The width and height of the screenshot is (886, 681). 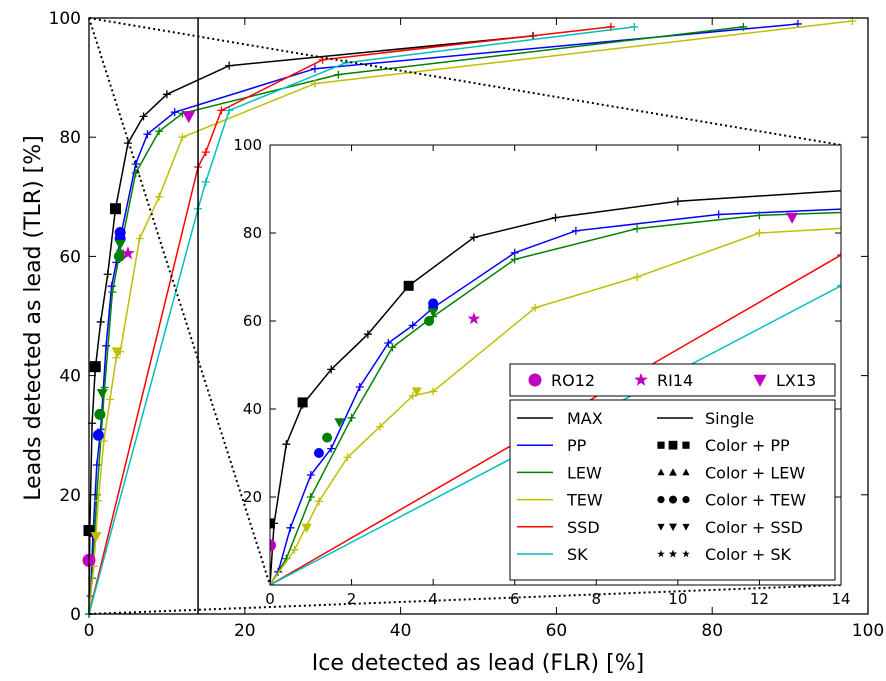 I want to click on inset-marker-ro12, so click(x=273, y=545).